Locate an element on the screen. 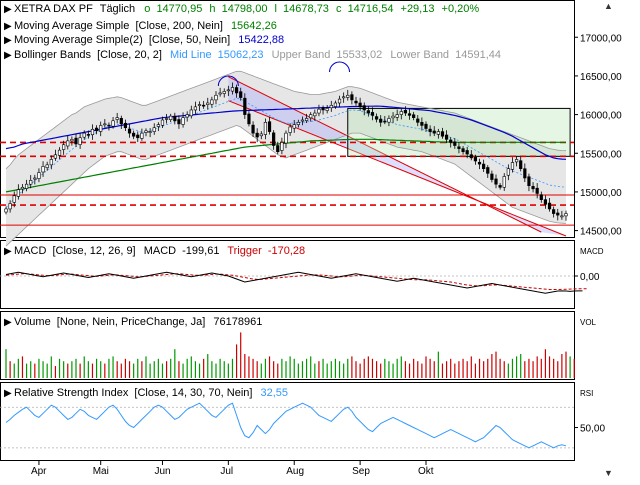  macd-marker: ▶ is located at coordinates (8, 251).